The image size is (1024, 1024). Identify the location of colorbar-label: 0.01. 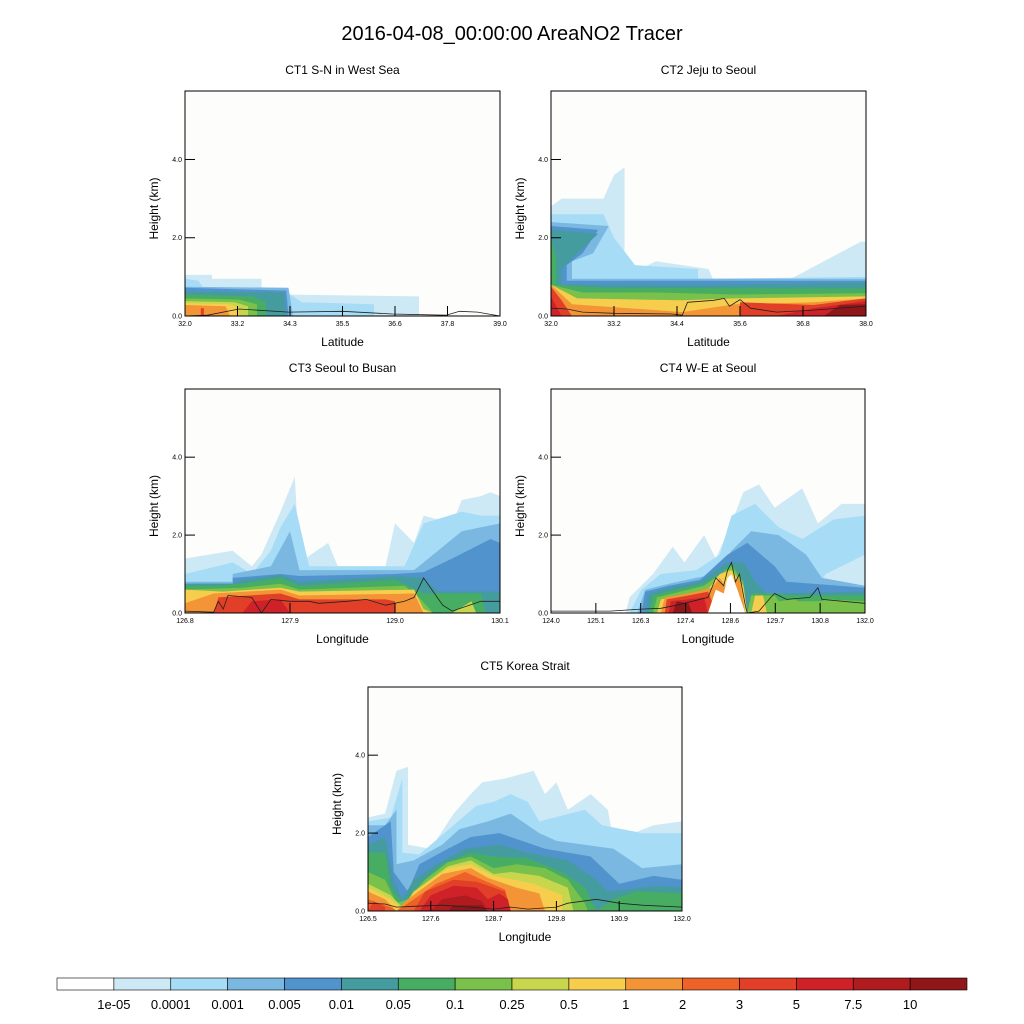
(341, 1004).